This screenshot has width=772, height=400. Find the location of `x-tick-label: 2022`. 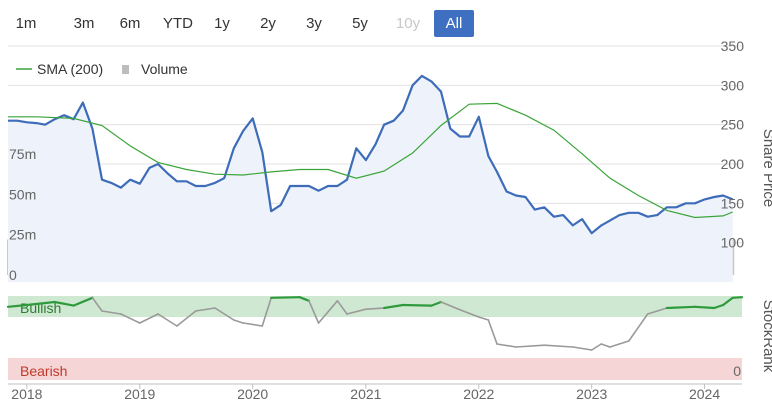

x-tick-label: 2022 is located at coordinates (478, 393).